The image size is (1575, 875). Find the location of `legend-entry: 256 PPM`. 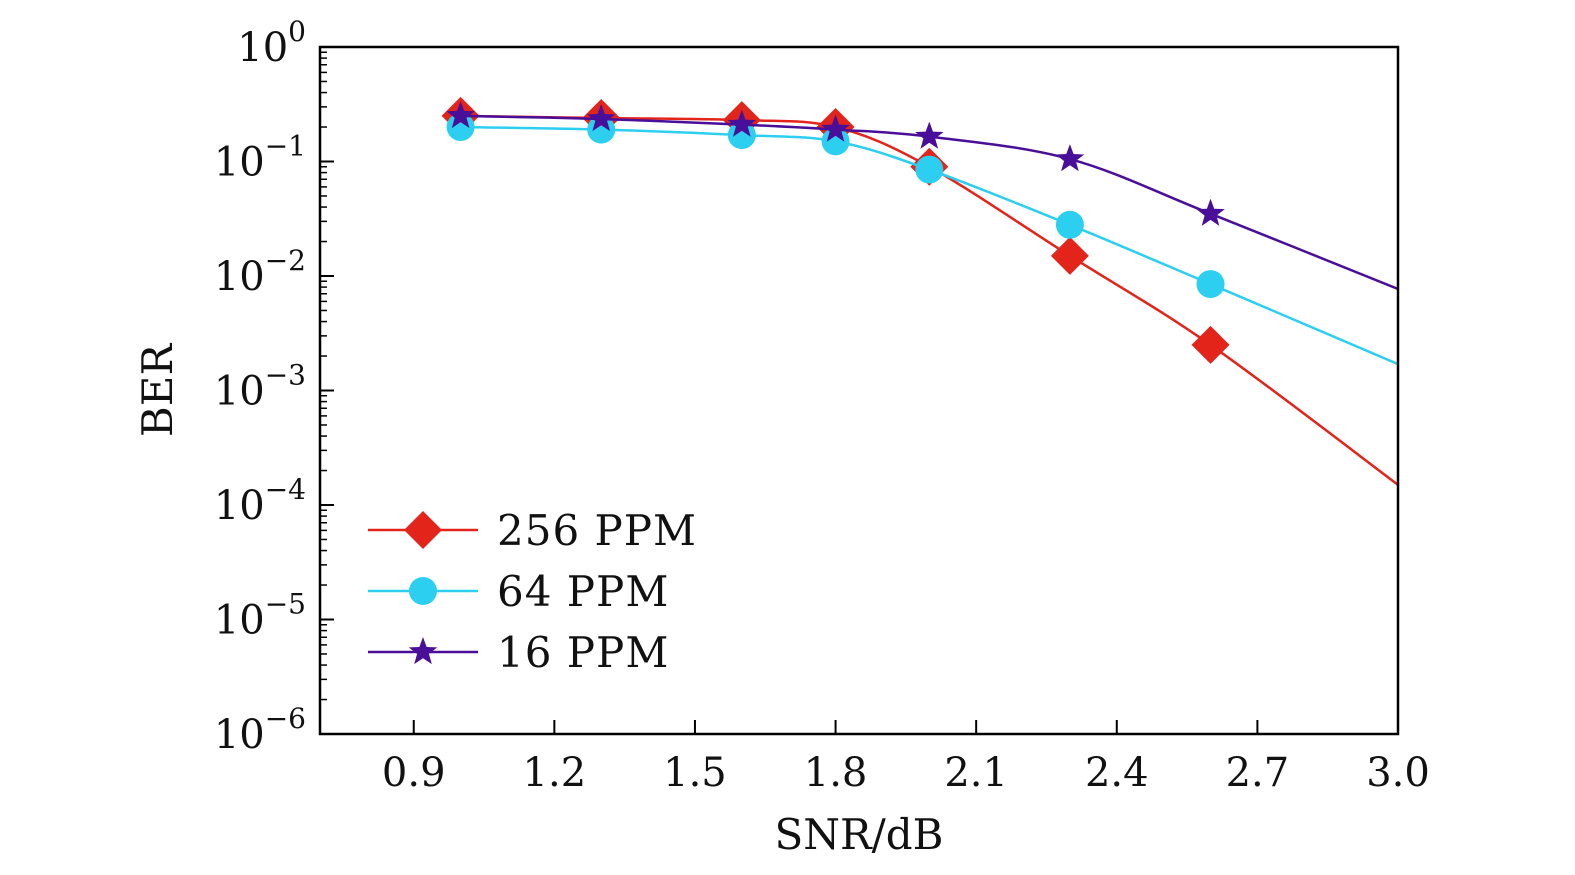

legend-entry: 256 PPM is located at coordinates (532, 530).